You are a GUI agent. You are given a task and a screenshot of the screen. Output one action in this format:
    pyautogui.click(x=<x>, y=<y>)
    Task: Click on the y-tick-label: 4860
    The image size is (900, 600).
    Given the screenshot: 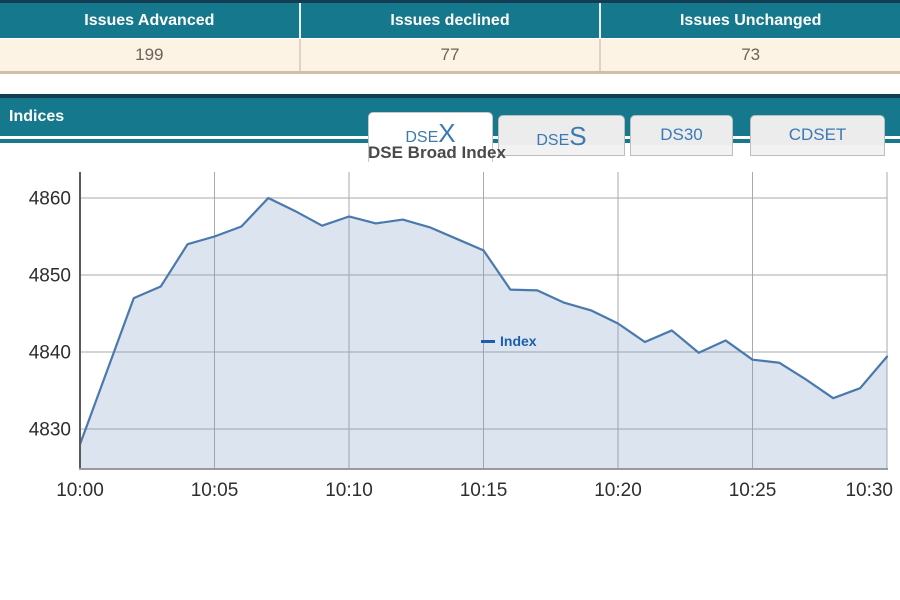 What is the action you would take?
    pyautogui.click(x=50, y=199)
    